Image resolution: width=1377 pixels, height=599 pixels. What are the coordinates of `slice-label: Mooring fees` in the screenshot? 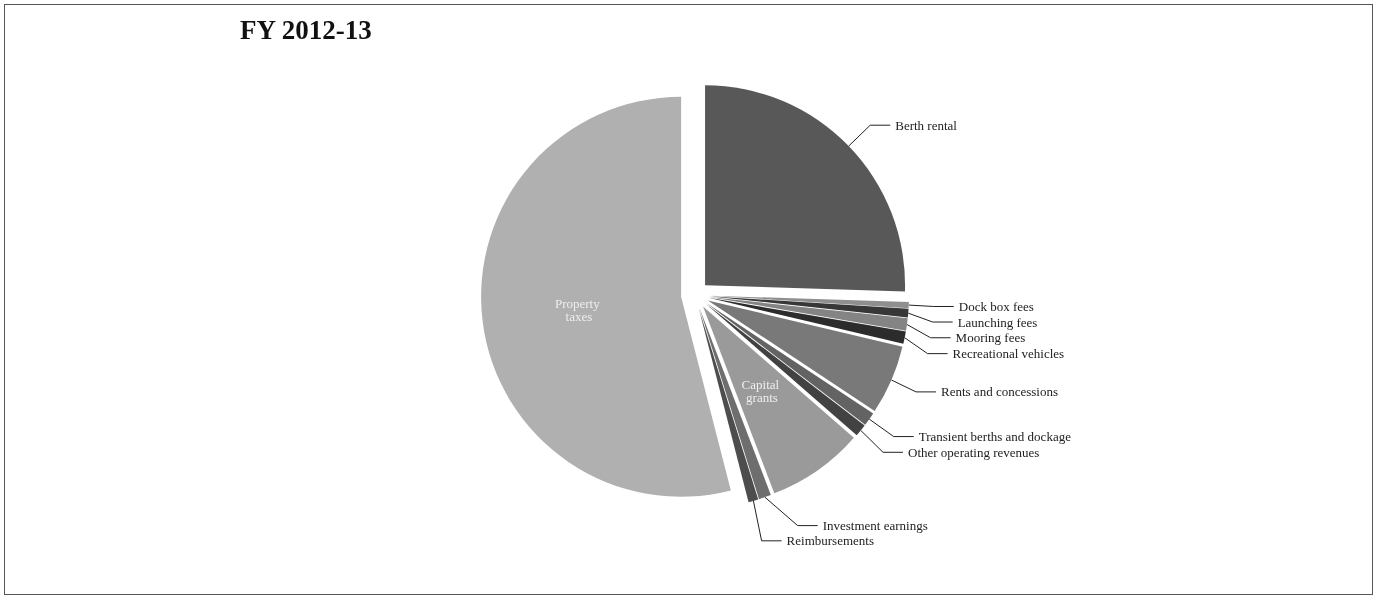 It's located at (990, 338).